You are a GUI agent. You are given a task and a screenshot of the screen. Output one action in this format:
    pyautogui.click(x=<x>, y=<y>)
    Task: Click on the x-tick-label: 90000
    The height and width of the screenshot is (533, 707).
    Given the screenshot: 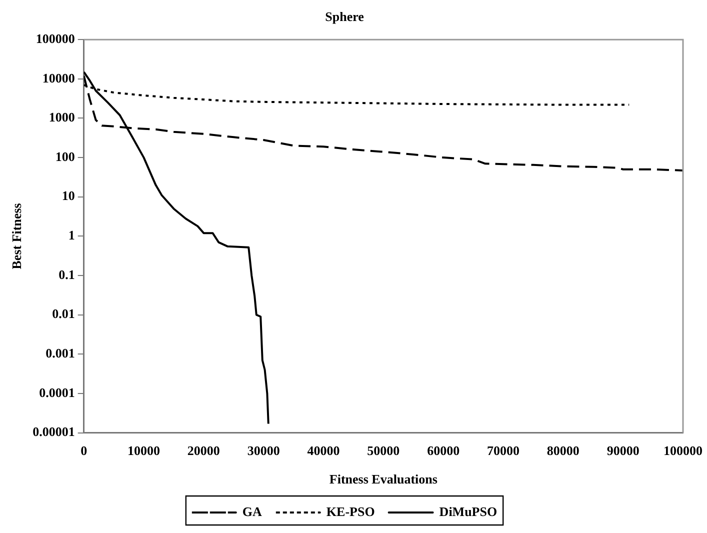 What is the action you would take?
    pyautogui.click(x=623, y=450)
    